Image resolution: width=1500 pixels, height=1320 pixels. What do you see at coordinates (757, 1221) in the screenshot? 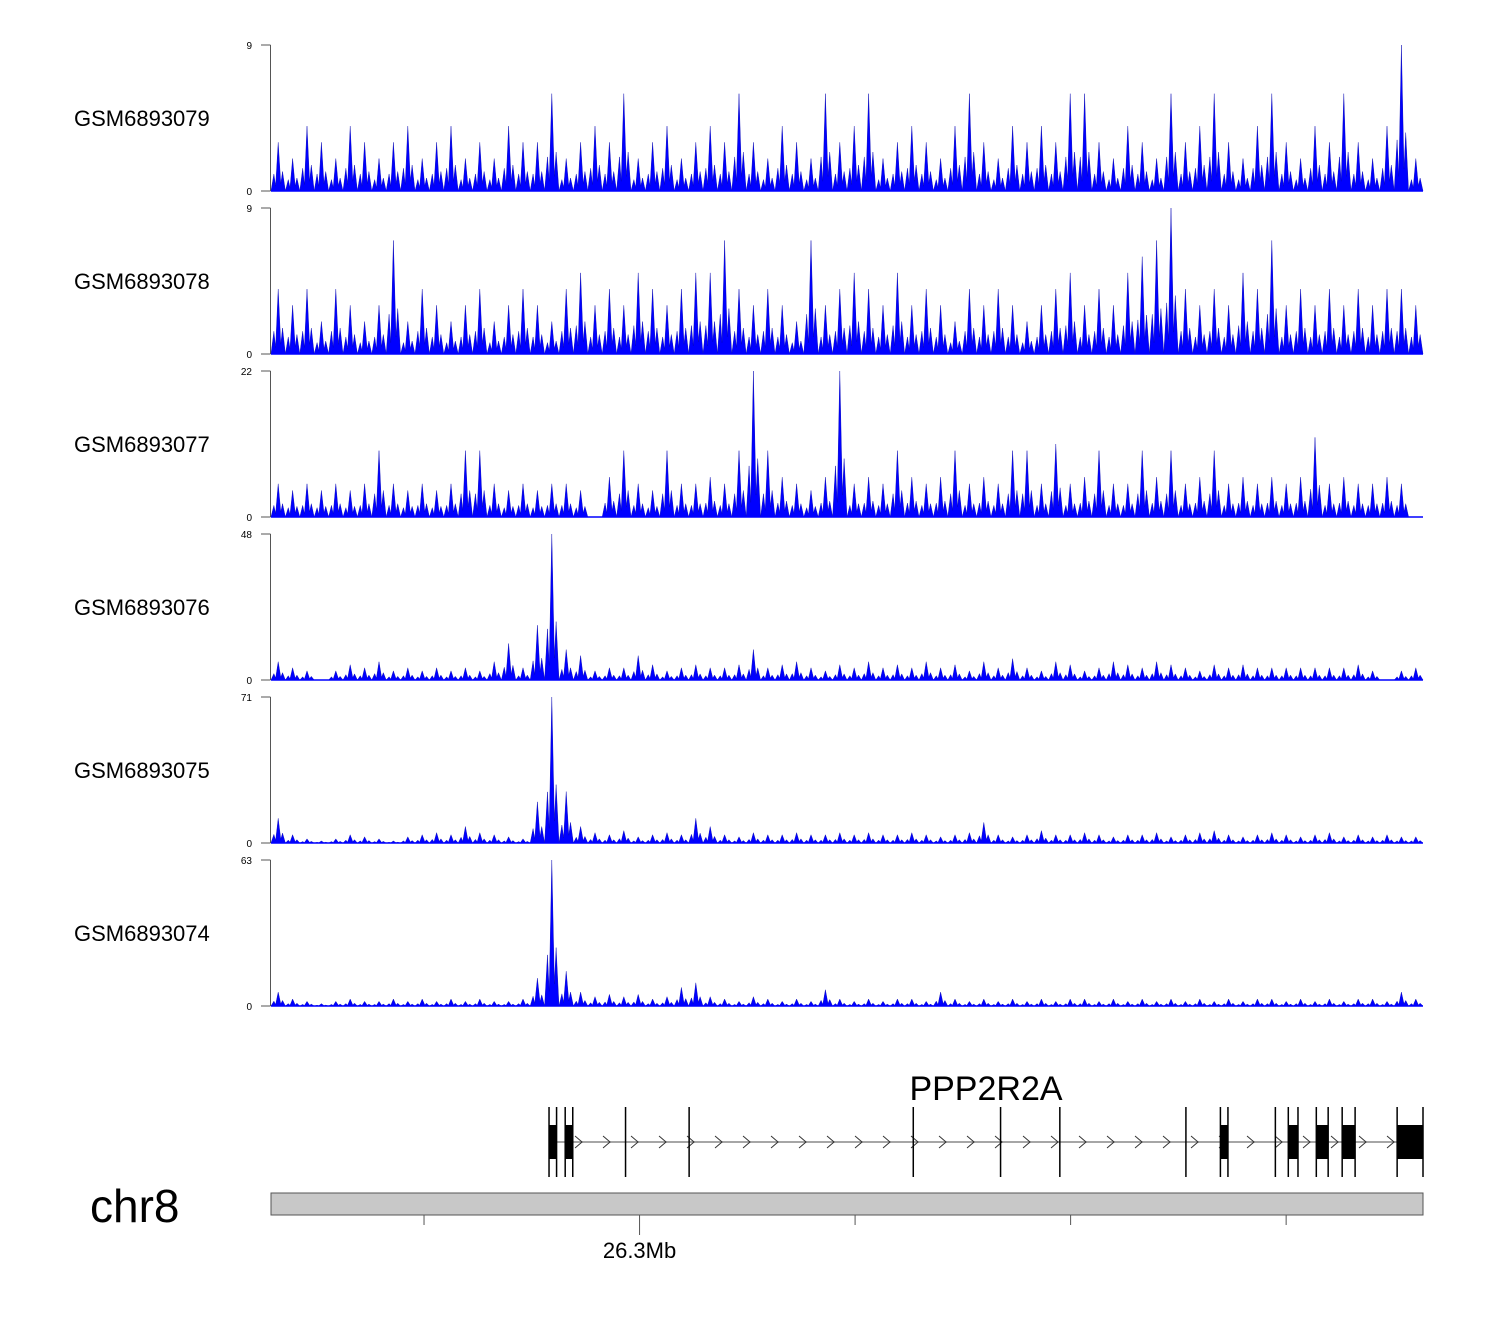
I see `genome-axis: chr8 26.3Mb` at bounding box center [757, 1221].